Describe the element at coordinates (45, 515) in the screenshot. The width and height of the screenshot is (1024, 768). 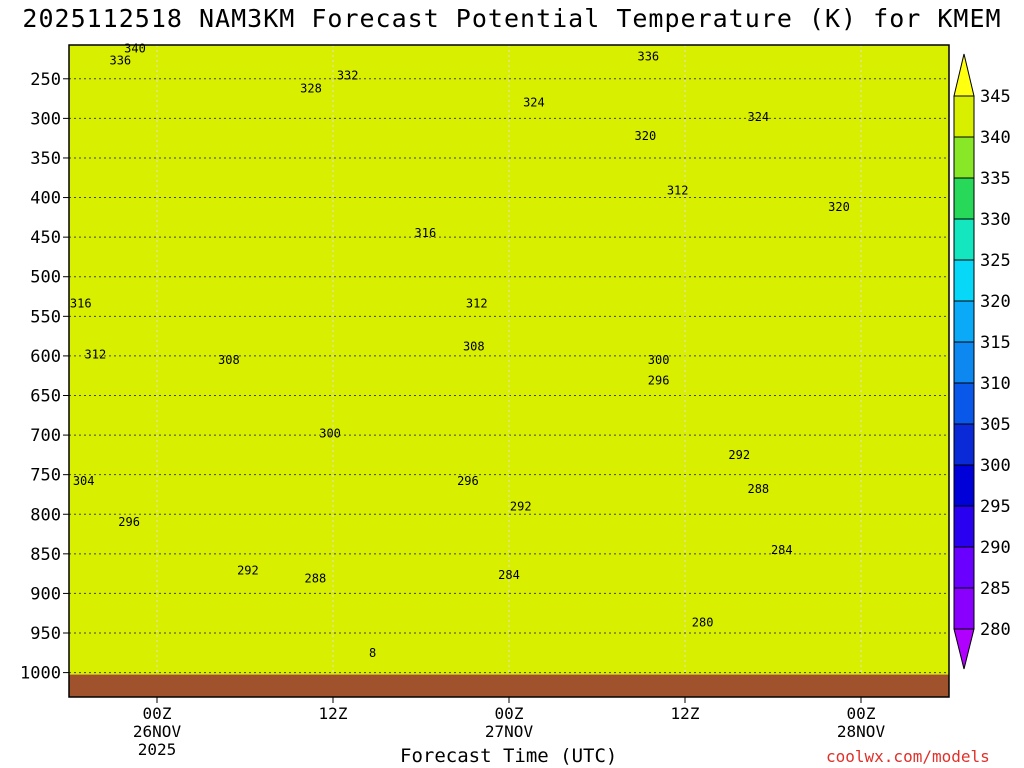
I see `y-tick-label: 800` at that location.